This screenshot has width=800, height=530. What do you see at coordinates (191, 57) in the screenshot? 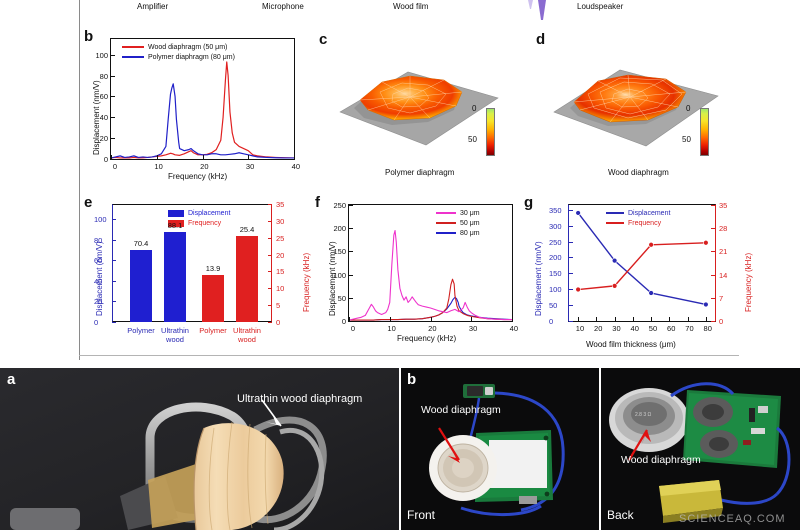
I see `legend-label: Polymer diaphragm (80 μm)` at bounding box center [191, 57].